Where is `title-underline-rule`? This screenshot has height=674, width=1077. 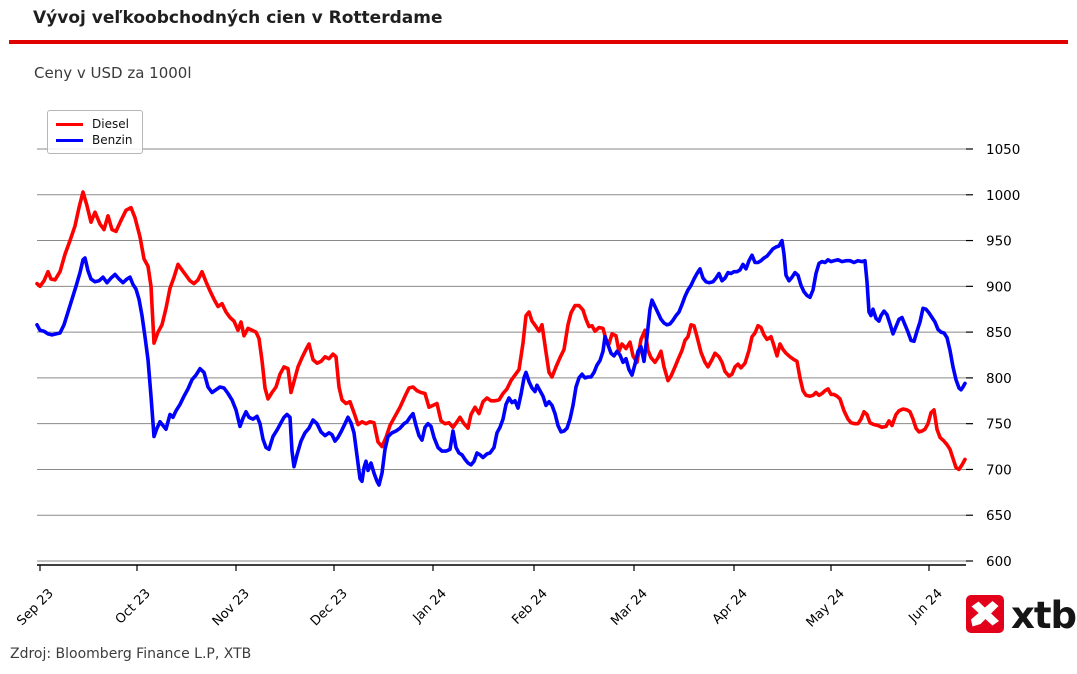 title-underline-rule is located at coordinates (538, 42).